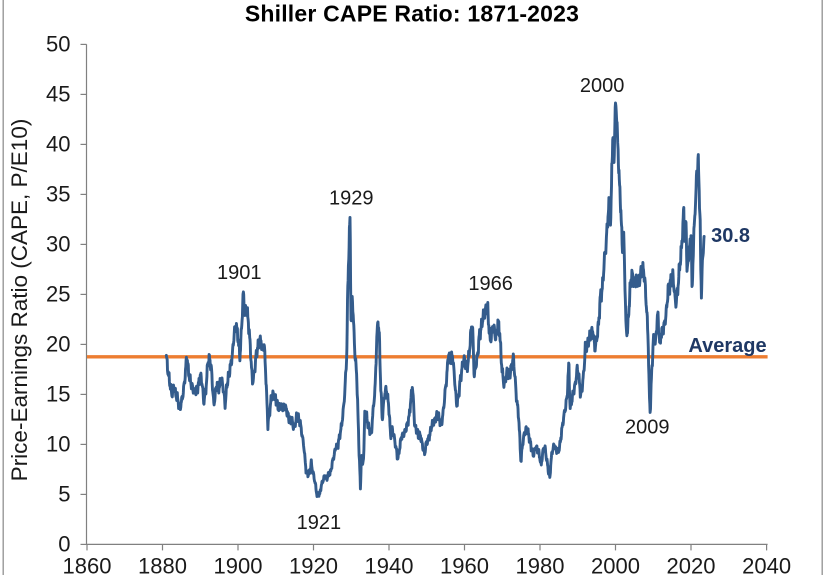  What do you see at coordinates (58, 443) in the screenshot?
I see `svg-text: 10` at bounding box center [58, 443].